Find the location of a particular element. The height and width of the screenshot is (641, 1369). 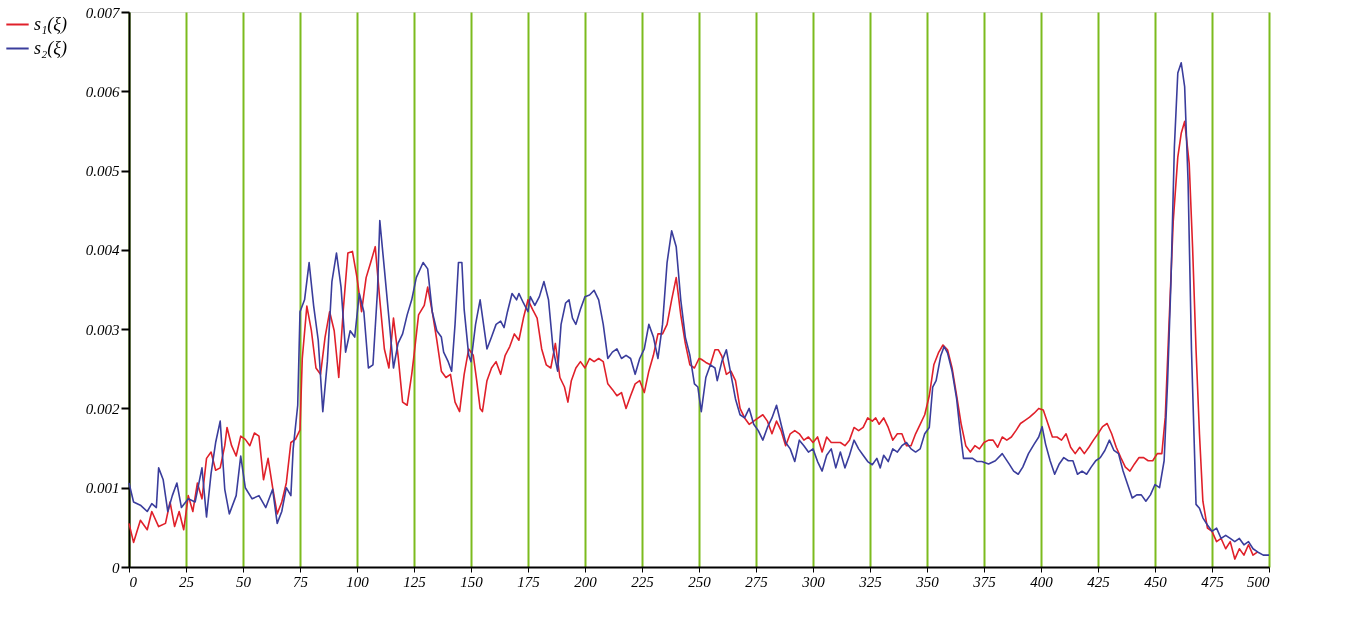

x-tick-label: 450 is located at coordinates (1156, 581).